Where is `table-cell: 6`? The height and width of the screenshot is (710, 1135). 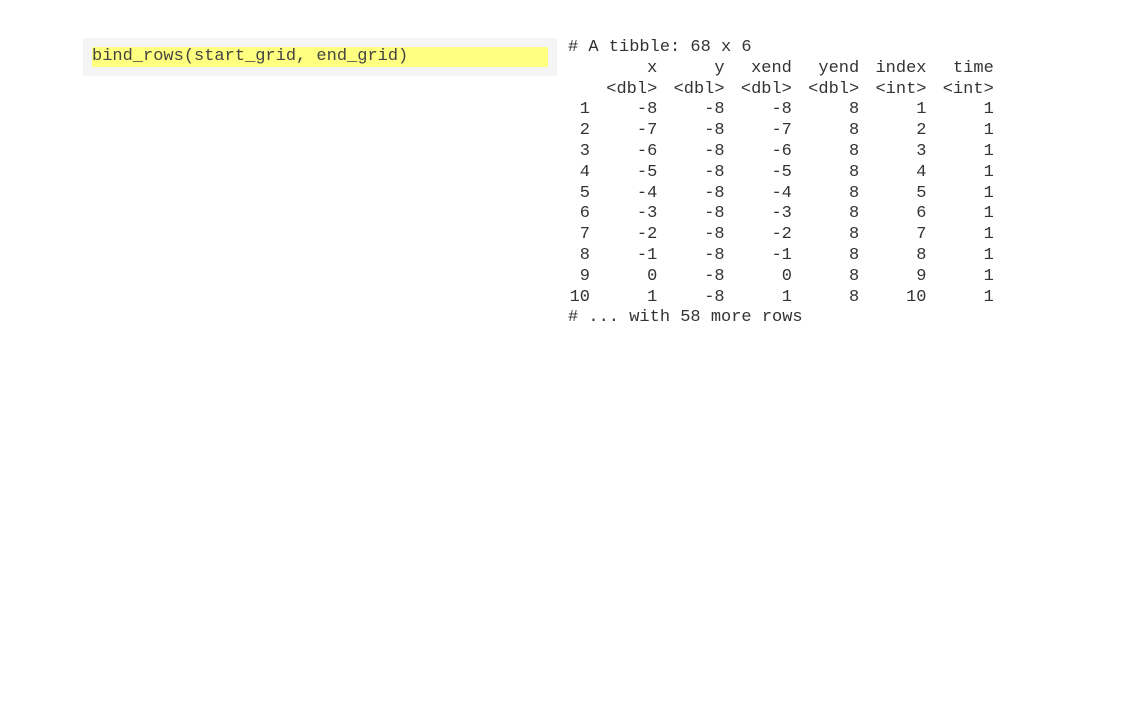 table-cell: 6 is located at coordinates (921, 214).